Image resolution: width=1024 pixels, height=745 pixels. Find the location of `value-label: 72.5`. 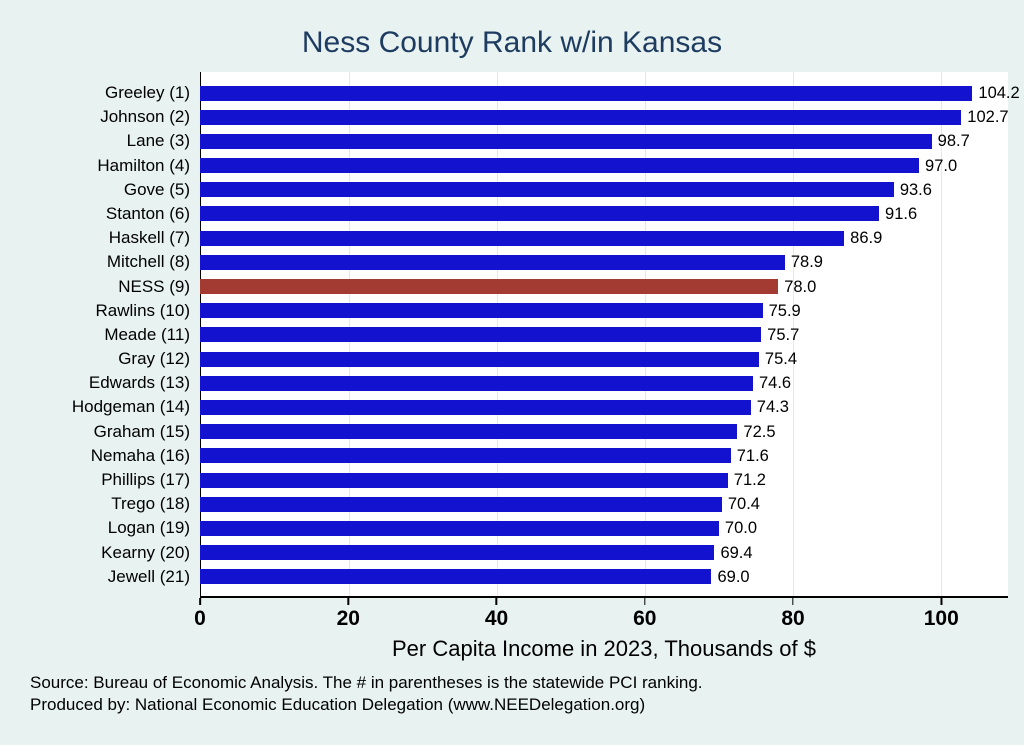

value-label: 72.5 is located at coordinates (759, 431).